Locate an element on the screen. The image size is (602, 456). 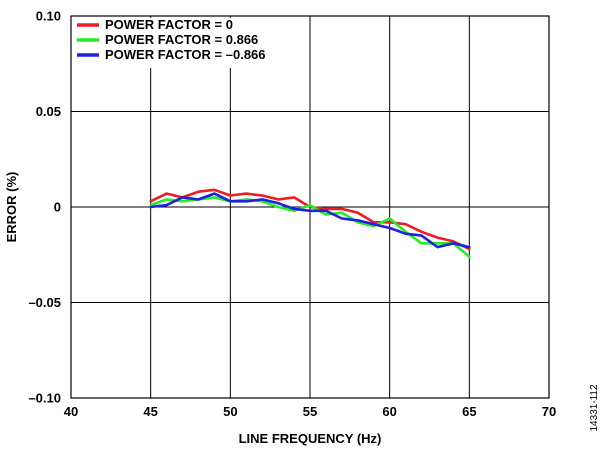
y-tick-label: 0.10 is located at coordinates (48, 16).